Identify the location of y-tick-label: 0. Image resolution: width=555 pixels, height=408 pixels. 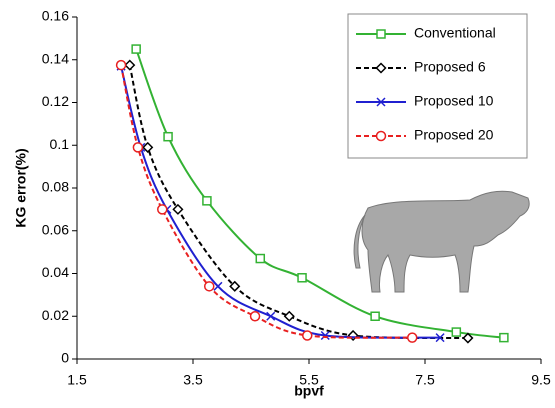
(65, 358).